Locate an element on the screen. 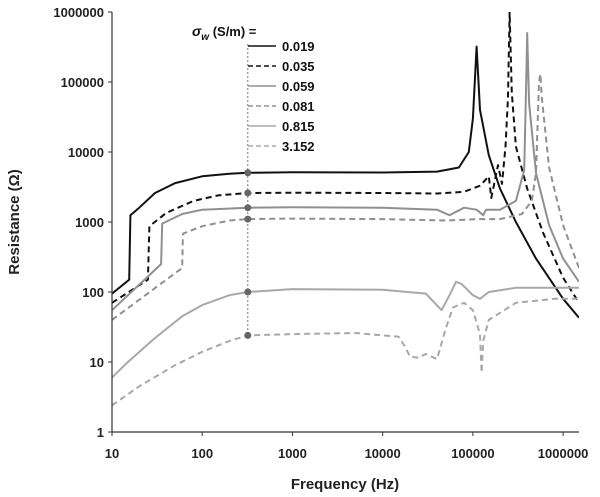  x-tick-label: 1000 is located at coordinates (292, 453).